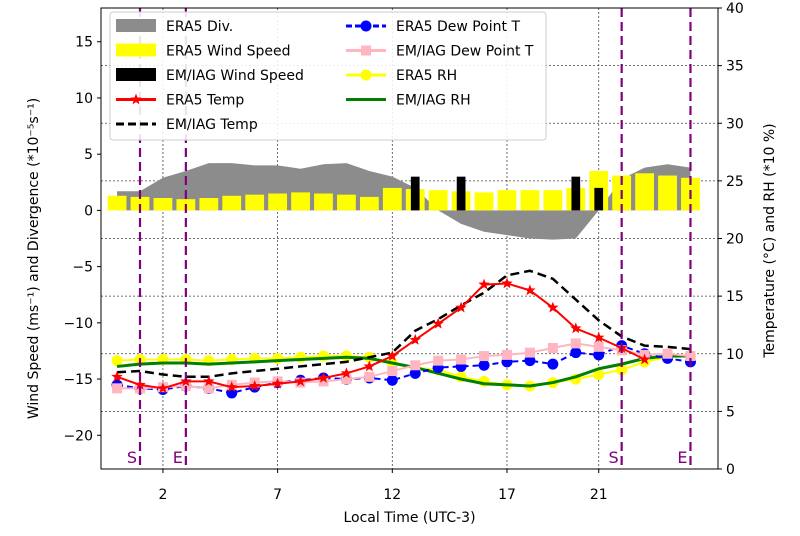 This screenshot has height=536, width=800. What do you see at coordinates (735, 297) in the screenshot?
I see `y-right-tick-label: 15` at bounding box center [735, 297].